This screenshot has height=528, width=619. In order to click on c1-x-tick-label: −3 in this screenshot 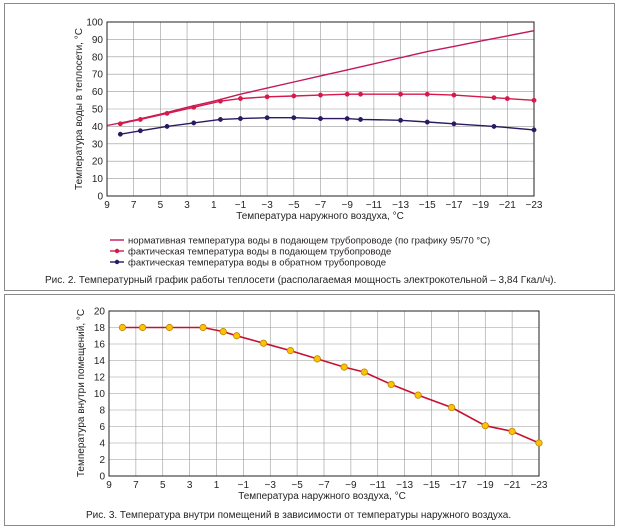, I will do `click(267, 205)`.